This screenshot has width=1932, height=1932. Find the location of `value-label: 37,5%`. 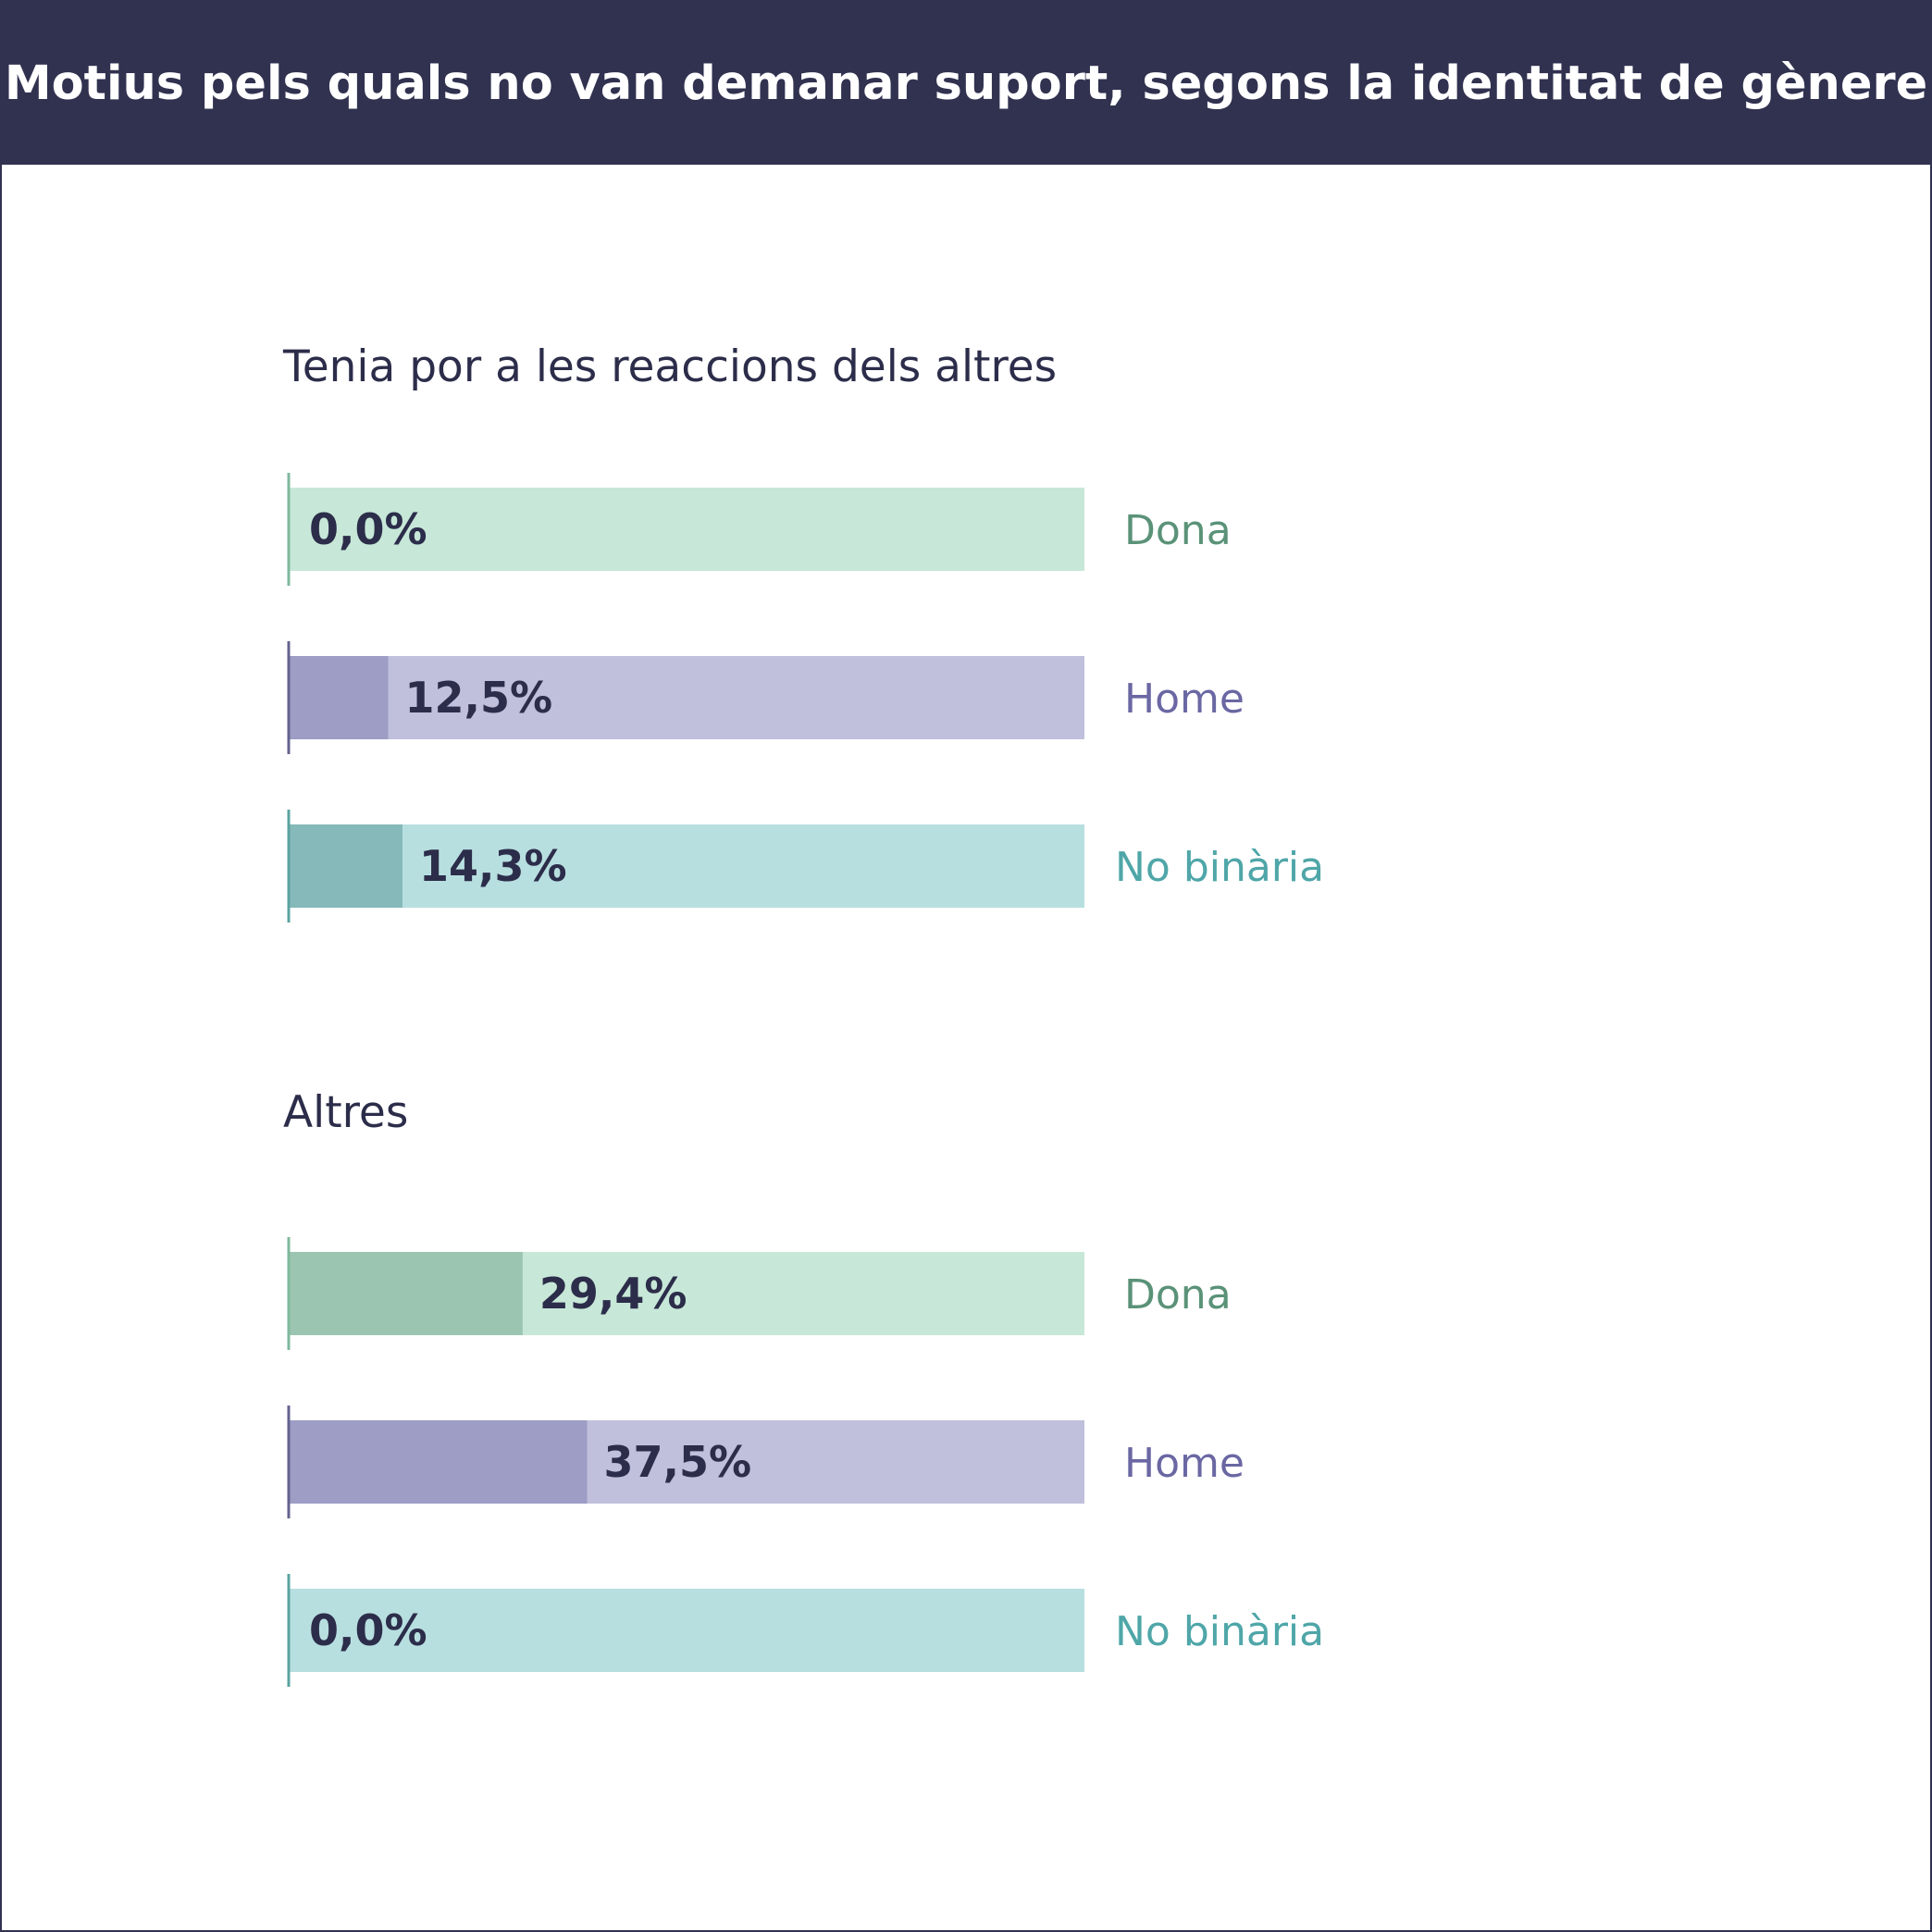

value-label: 37,5% is located at coordinates (678, 1462).